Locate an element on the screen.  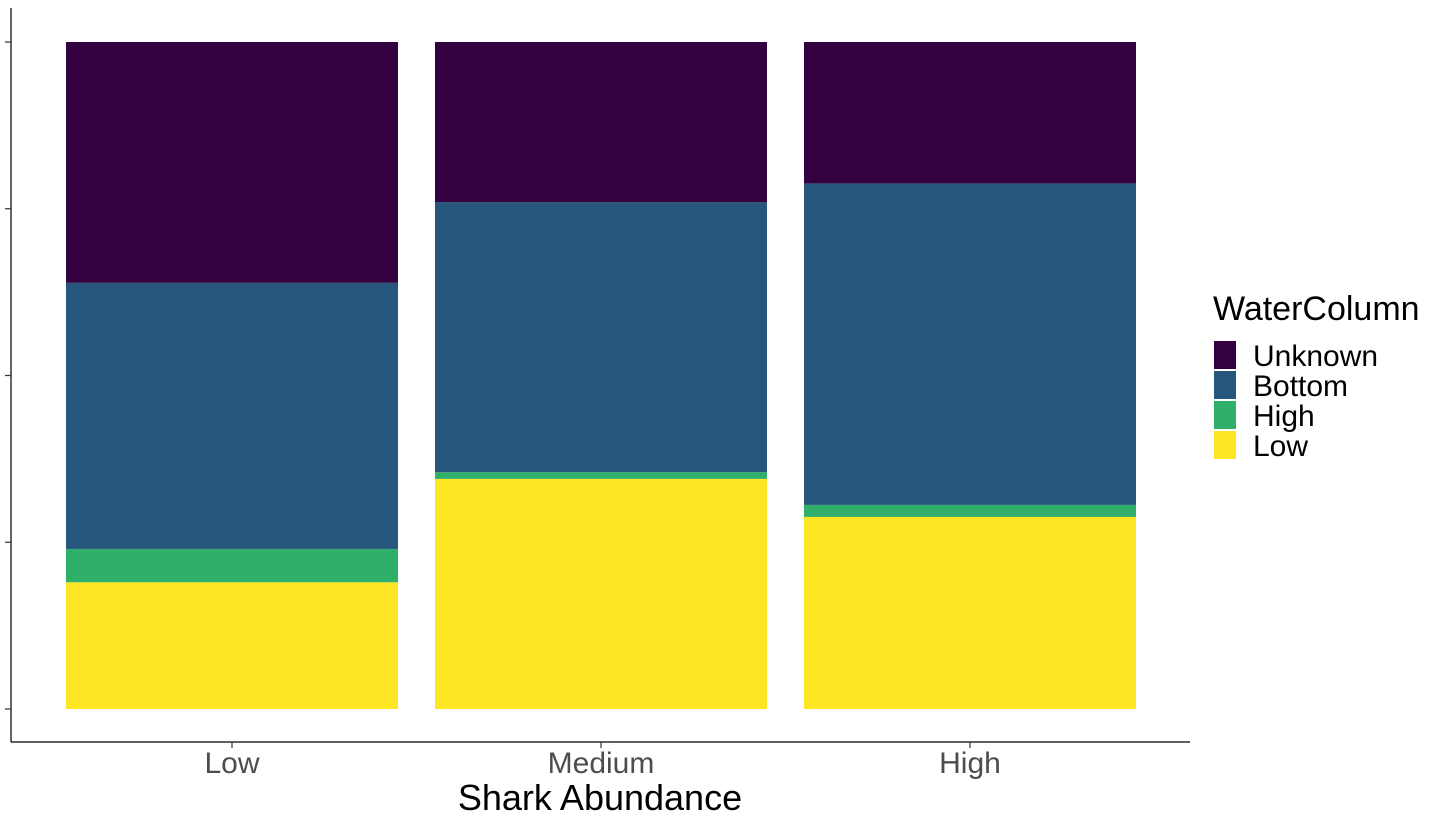
legend-swatch-bottom is located at coordinates (1225, 385).